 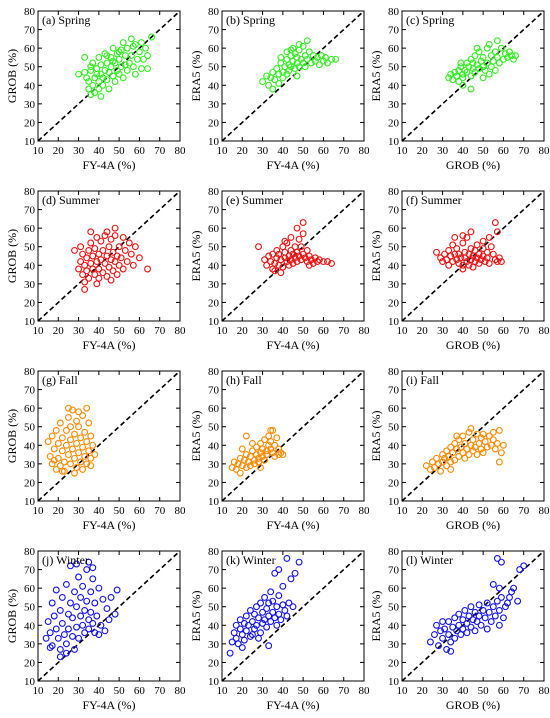 What do you see at coordinates (304, 151) in the screenshot?
I see `panel-2-x-tick-label: 50` at bounding box center [304, 151].